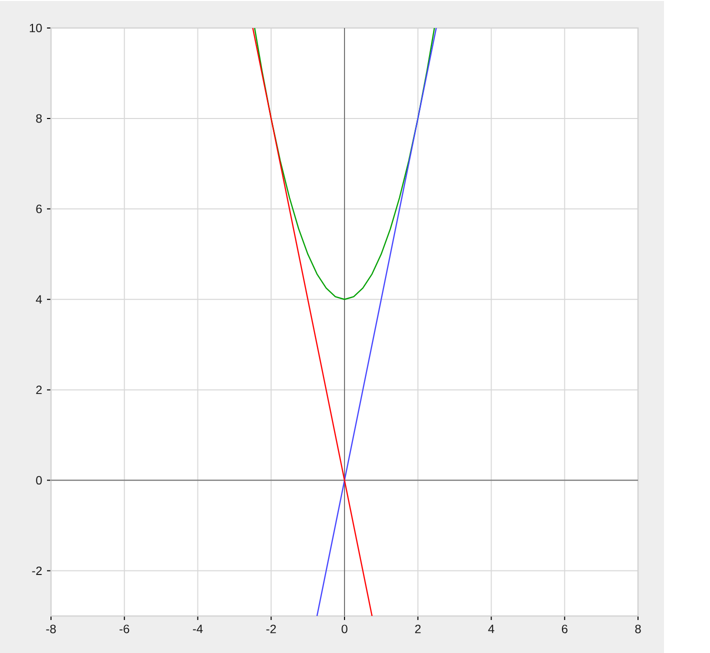  I want to click on line-series, so click(344, 164).